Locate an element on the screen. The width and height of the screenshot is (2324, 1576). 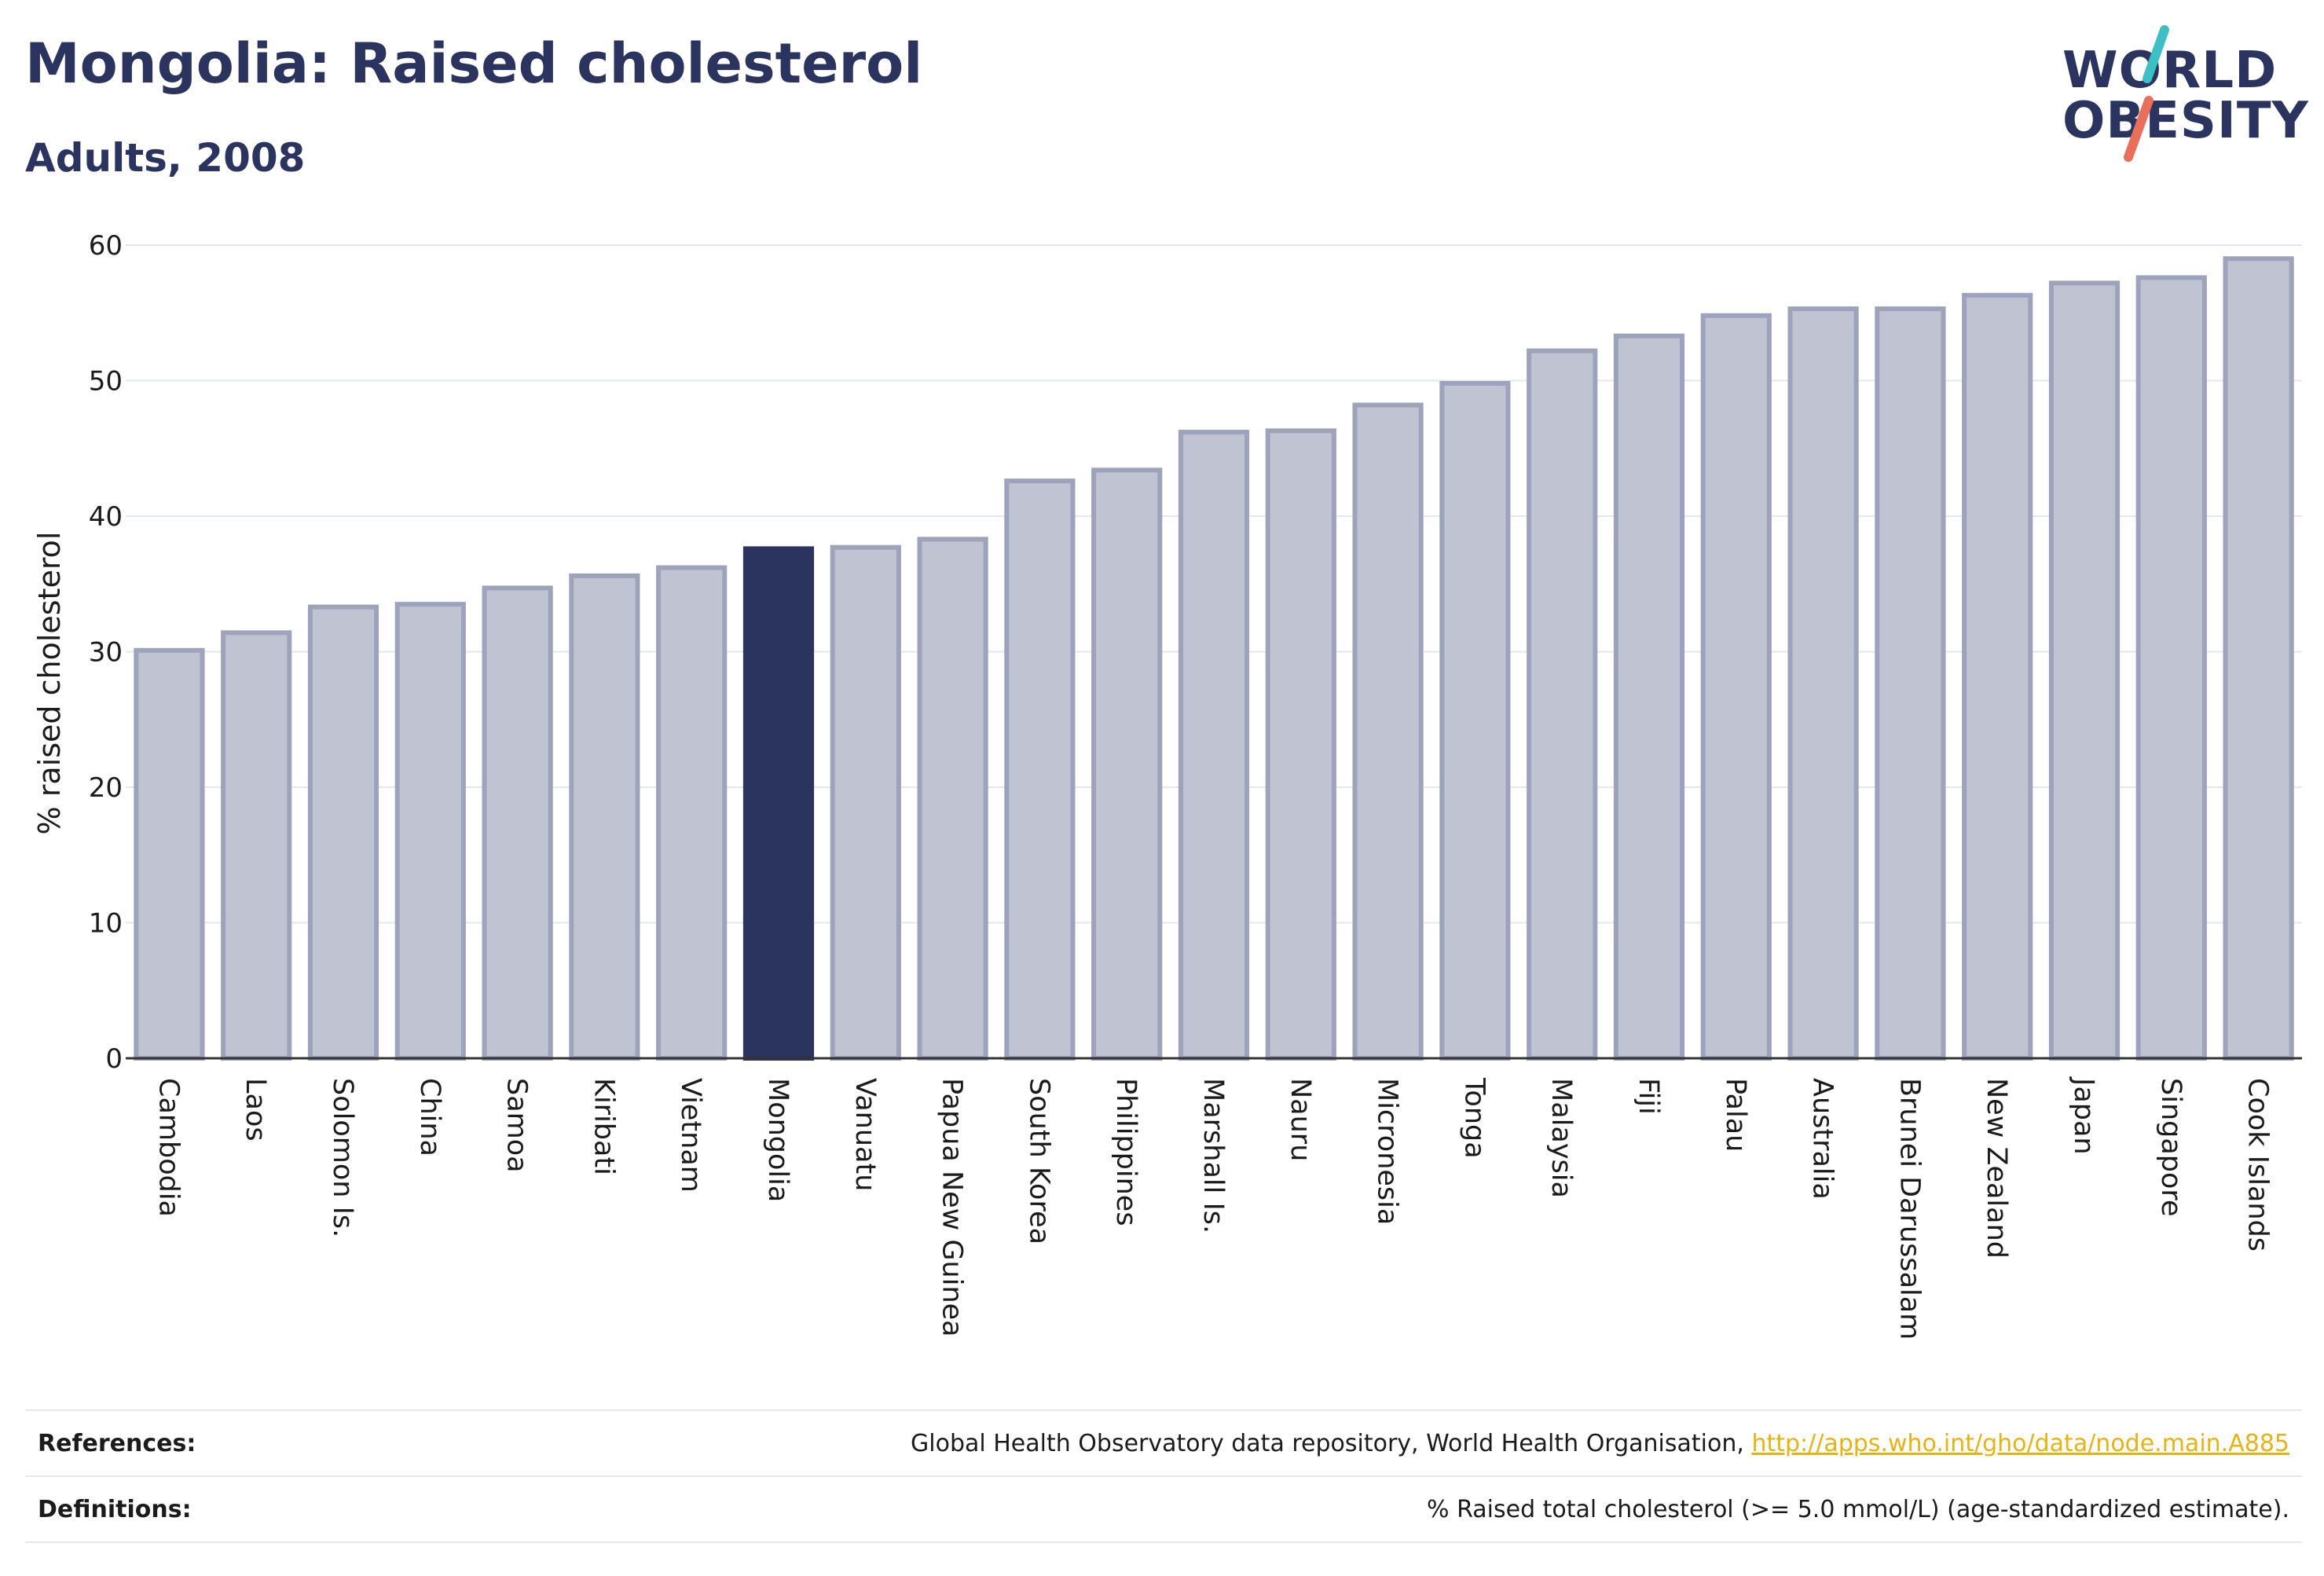
x-tick-label: Japan is located at coordinates (2083, 1115).